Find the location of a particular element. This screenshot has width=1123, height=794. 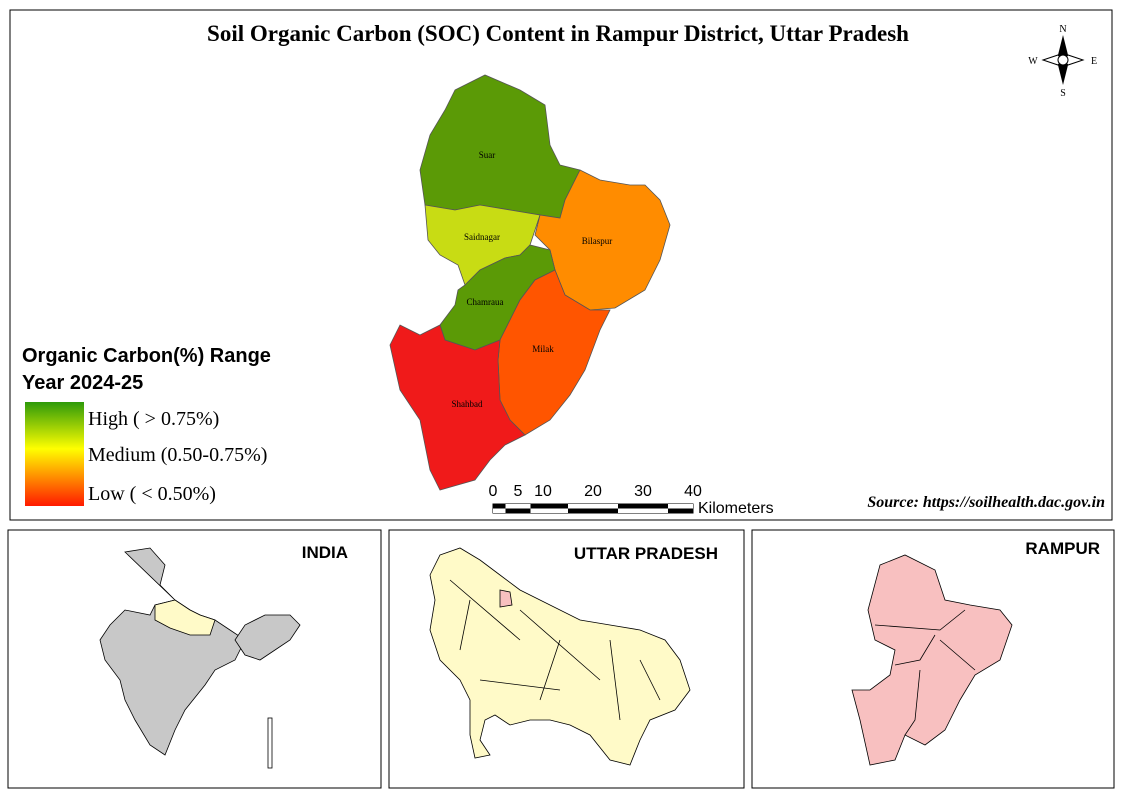

source: Source: https://soilhealth.dac.gov.in is located at coordinates (986, 502).